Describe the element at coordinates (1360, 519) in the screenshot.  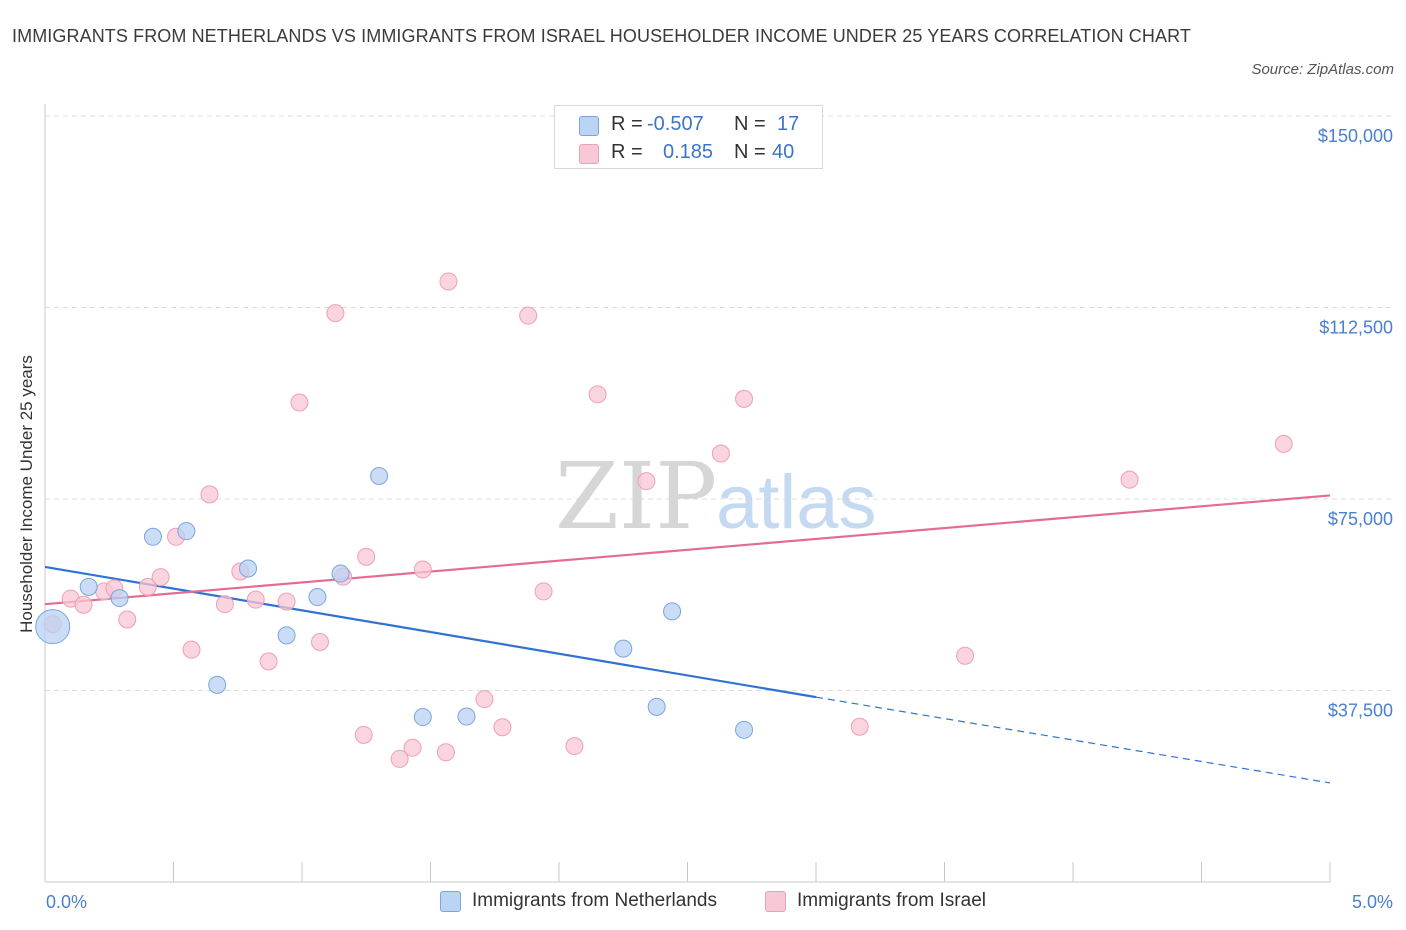
I see `y-tick-label: $75,000` at that location.